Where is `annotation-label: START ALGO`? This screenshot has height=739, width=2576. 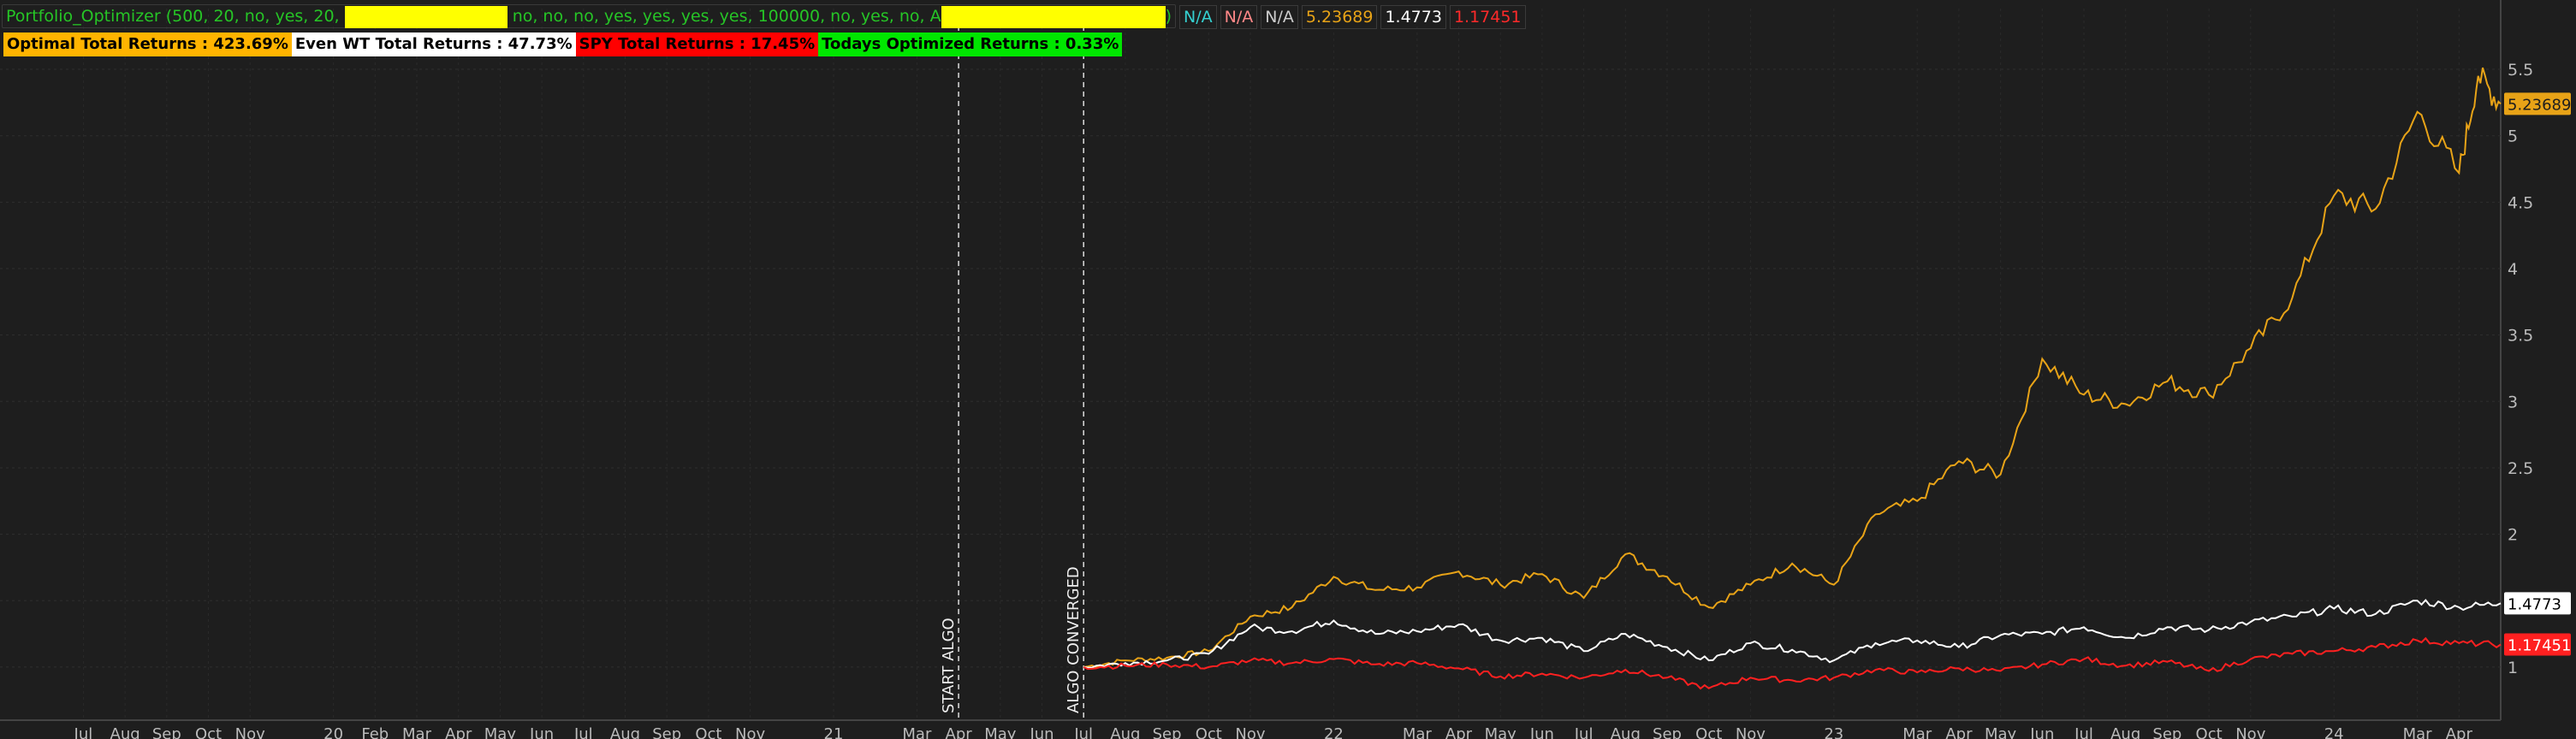
annotation-label: START ALGO is located at coordinates (949, 665).